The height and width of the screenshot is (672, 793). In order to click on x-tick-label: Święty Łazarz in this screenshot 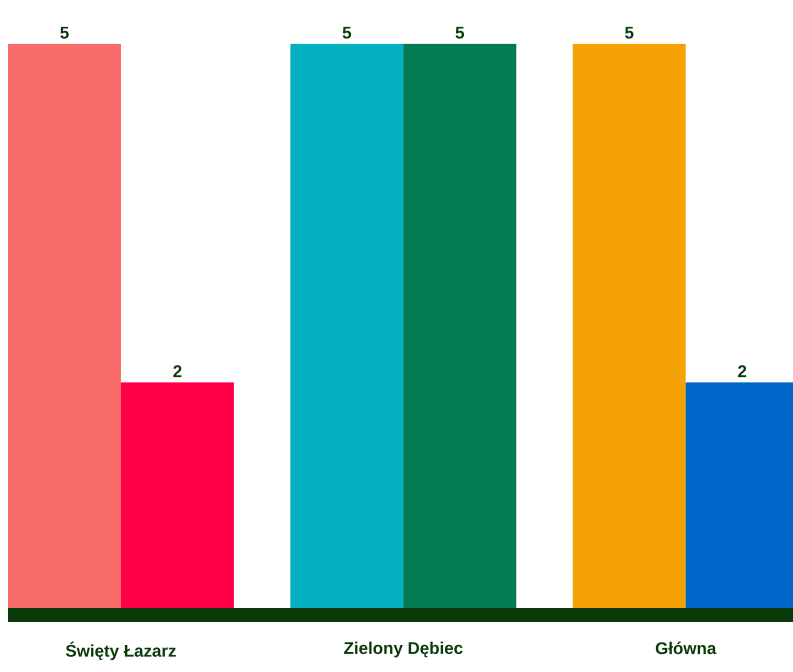, I will do `click(121, 651)`.